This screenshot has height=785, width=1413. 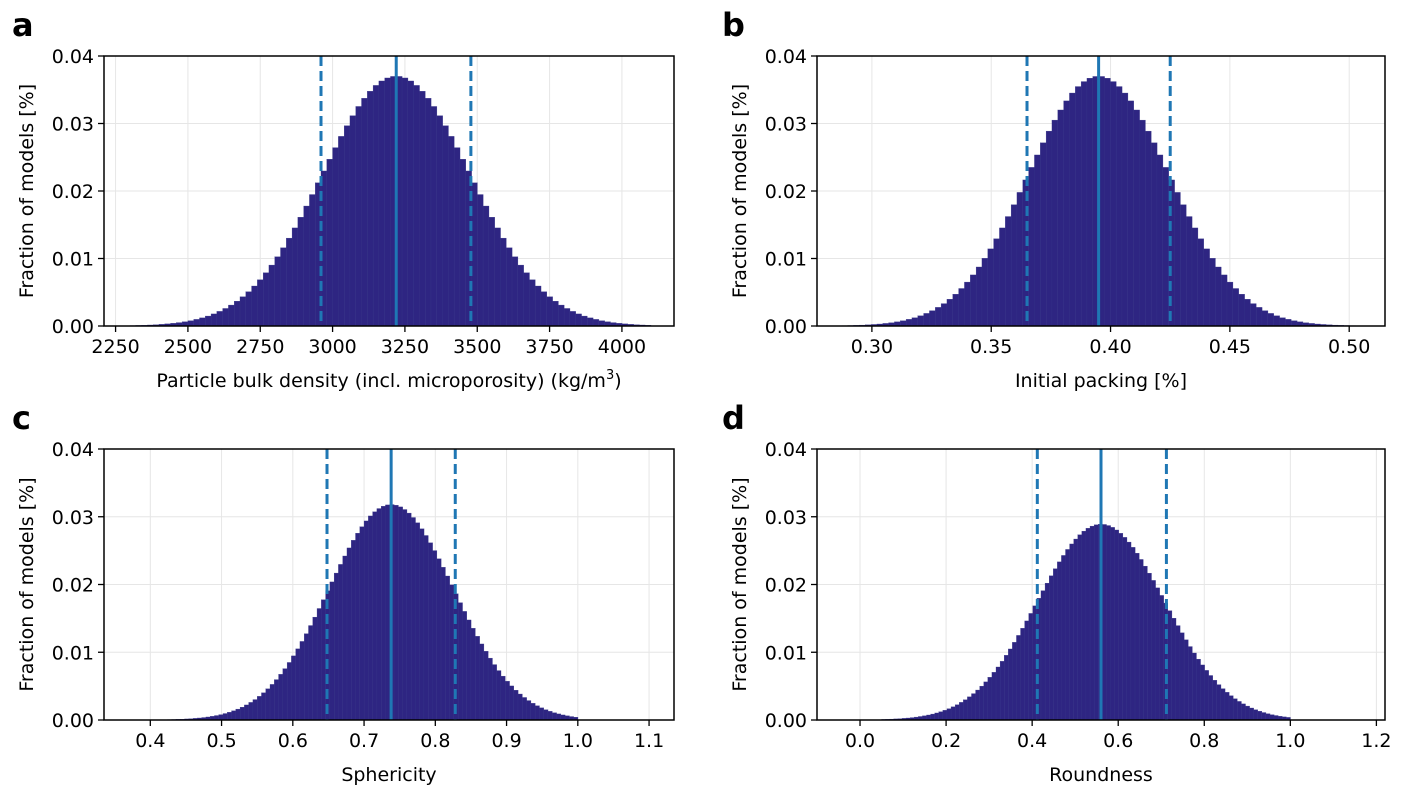 What do you see at coordinates (388, 774) in the screenshot?
I see `x-axis-label-text: Sphericity` at bounding box center [388, 774].